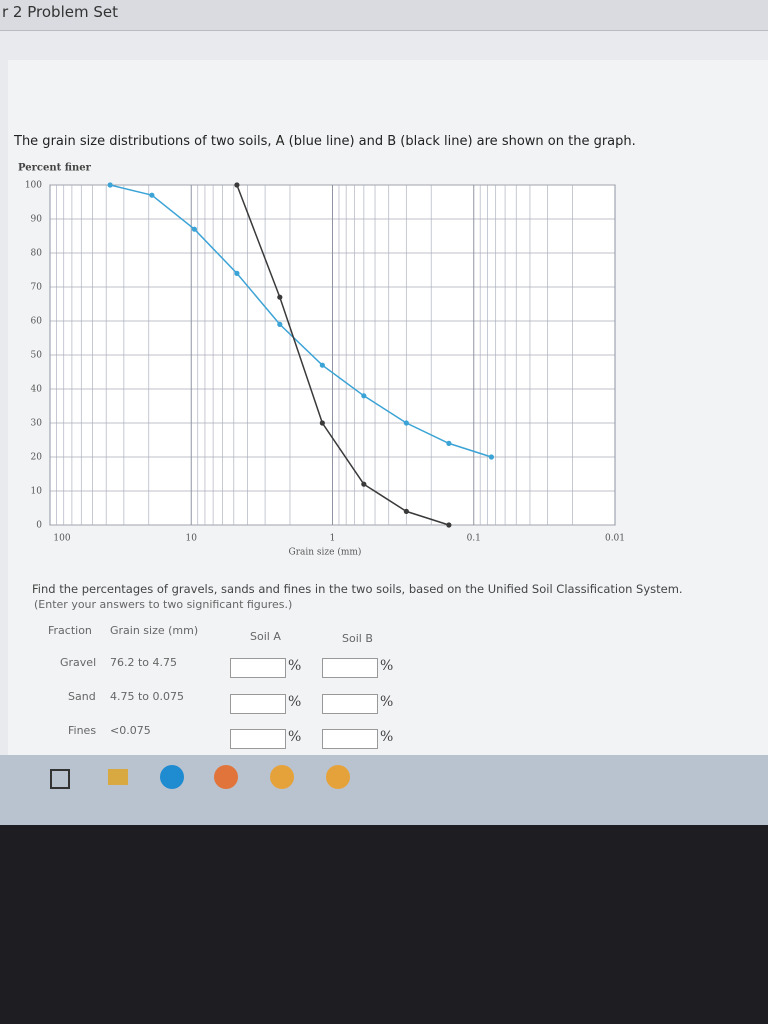 Image resolution: width=768 pixels, height=1024 pixels. Describe the element at coordinates (37, 492) in the screenshot. I see `y-tick-label: 10` at that location.